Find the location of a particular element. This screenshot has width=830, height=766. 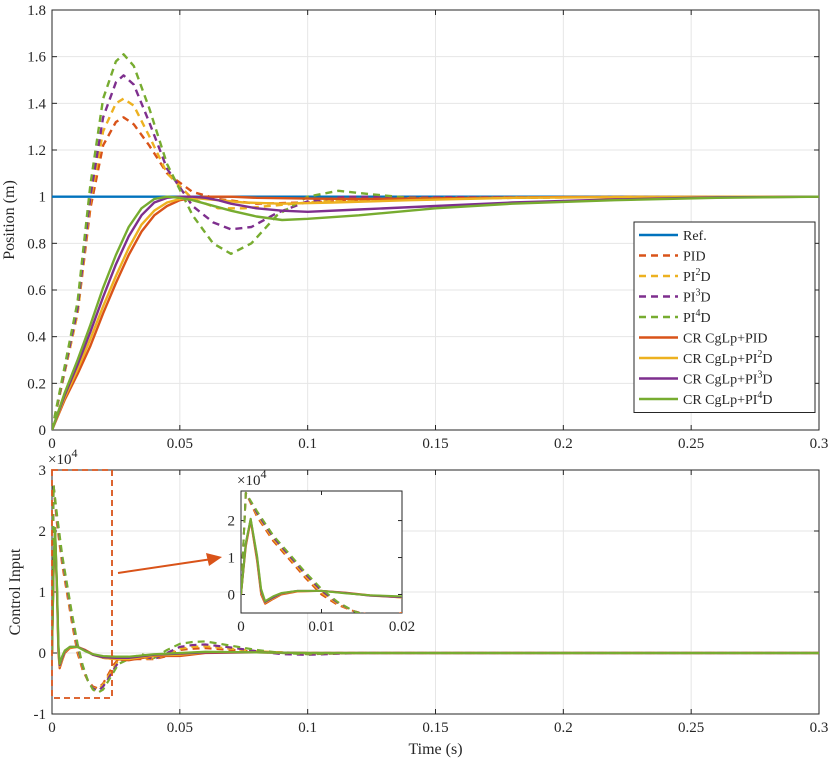

legend-entry-cr-cglp-pi4d: CR CgLp+PI4D is located at coordinates (728, 399).